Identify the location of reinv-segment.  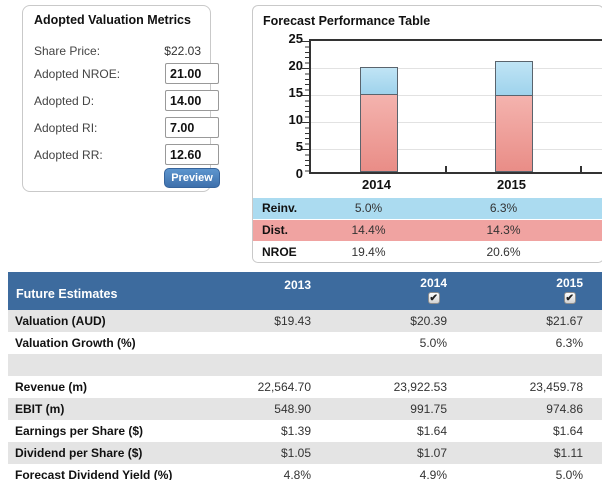
(378, 81).